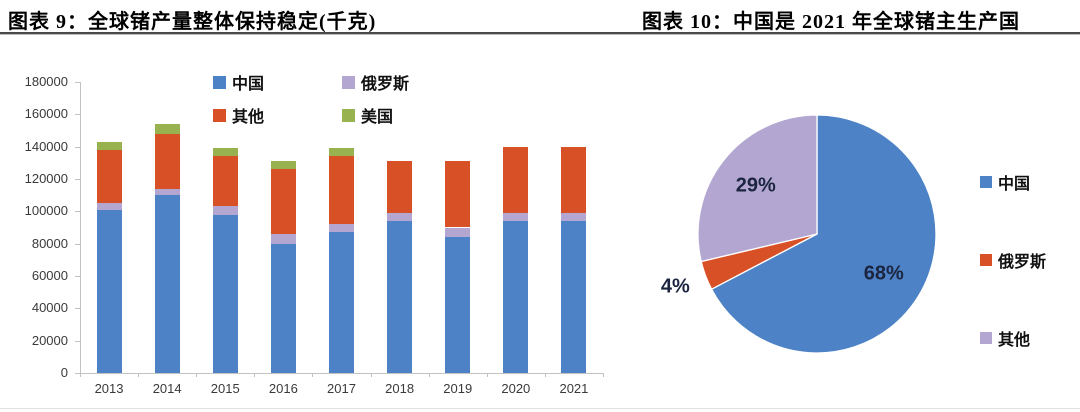 The width and height of the screenshot is (1080, 412). What do you see at coordinates (46, 146) in the screenshot?
I see `y-axis-label: 140000` at bounding box center [46, 146].